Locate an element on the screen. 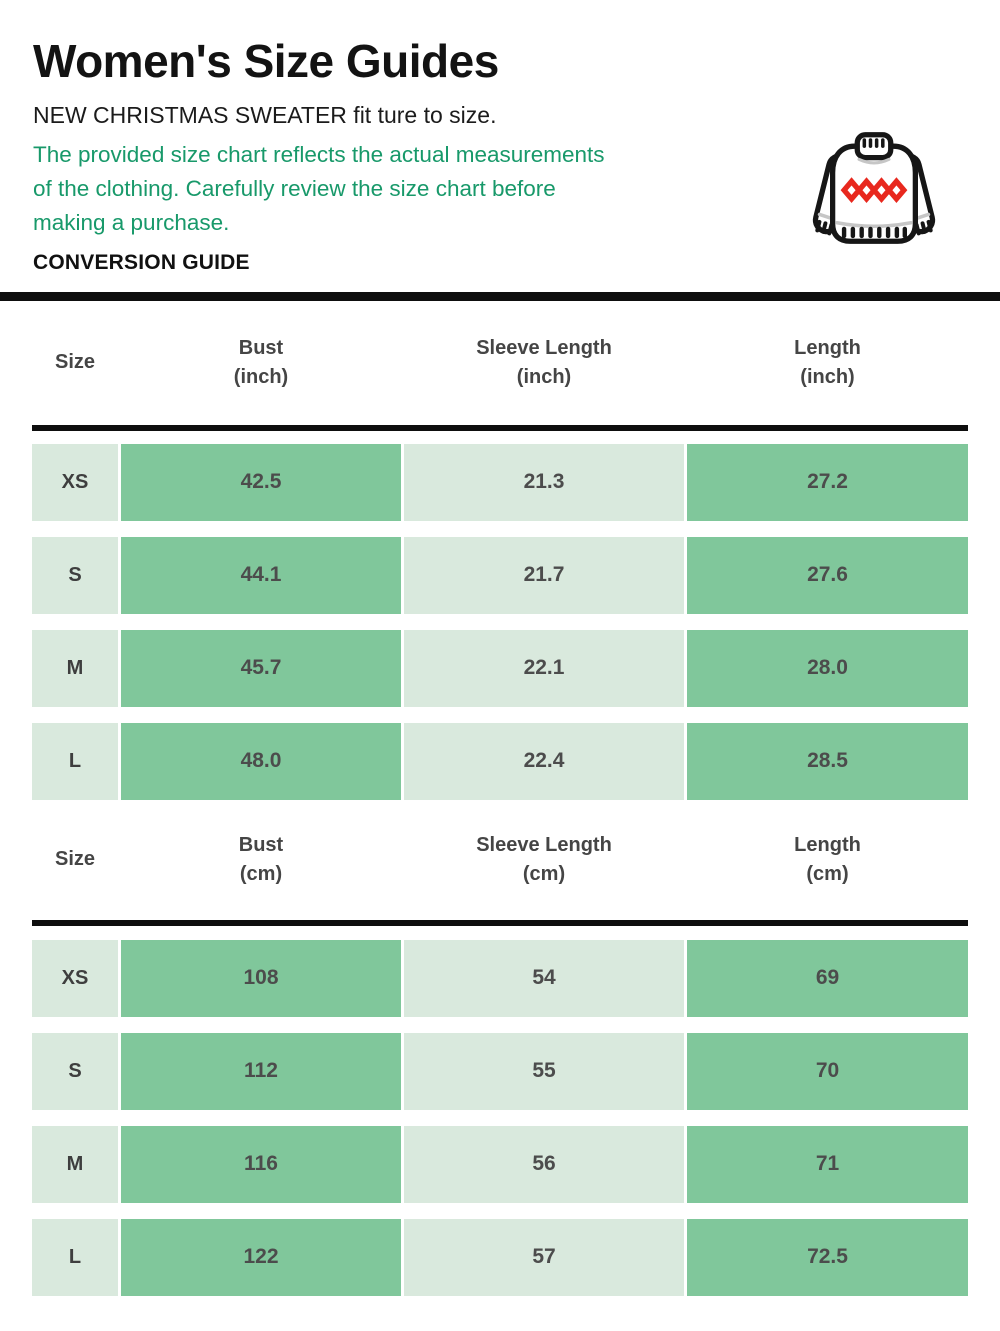 The image size is (1000, 1331). col-header-length: Length (cm) is located at coordinates (827, 860).